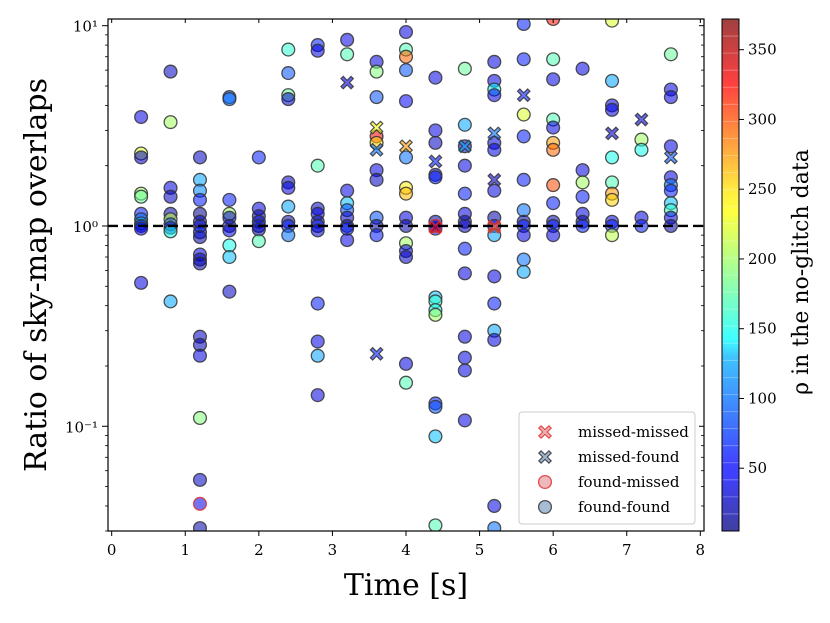 Image resolution: width=830 pixels, height=623 pixels. I want to click on legend-marker-missed-missed, so click(545, 432).